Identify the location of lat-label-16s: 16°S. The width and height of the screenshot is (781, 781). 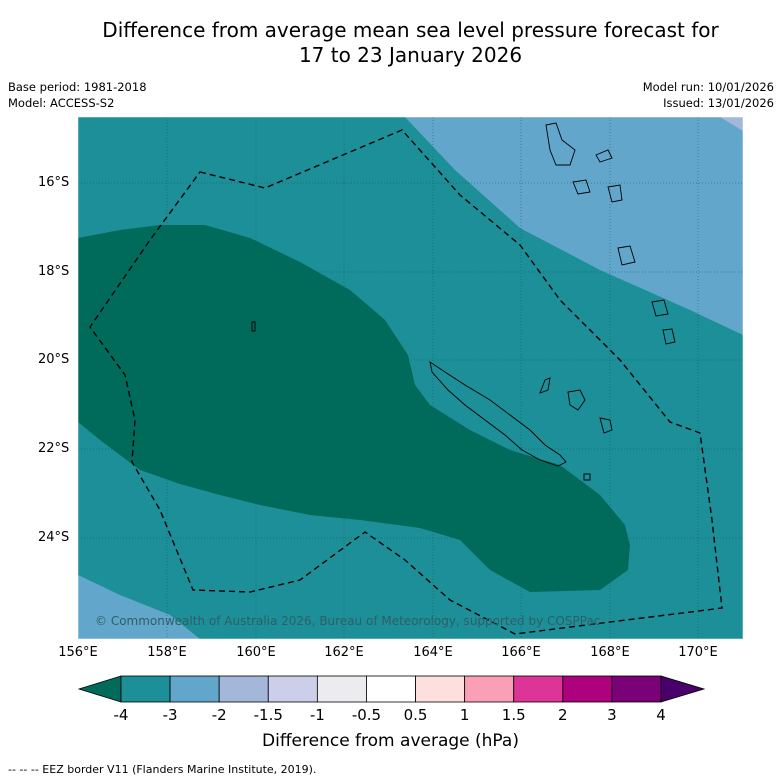
(54, 182).